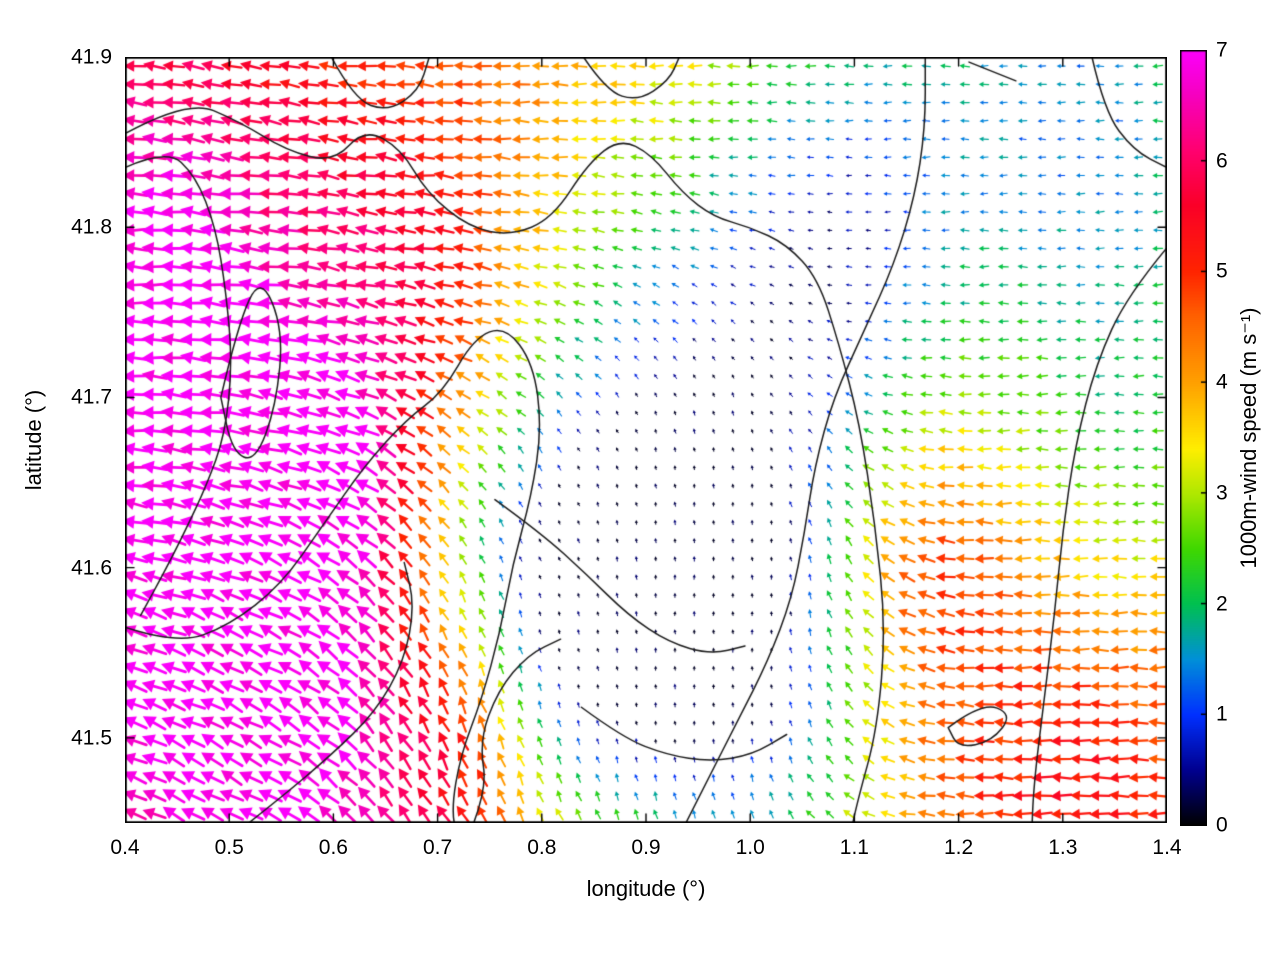 The width and height of the screenshot is (1280, 960). Describe the element at coordinates (91, 397) in the screenshot. I see `y-tick-label: 41.7` at that location.